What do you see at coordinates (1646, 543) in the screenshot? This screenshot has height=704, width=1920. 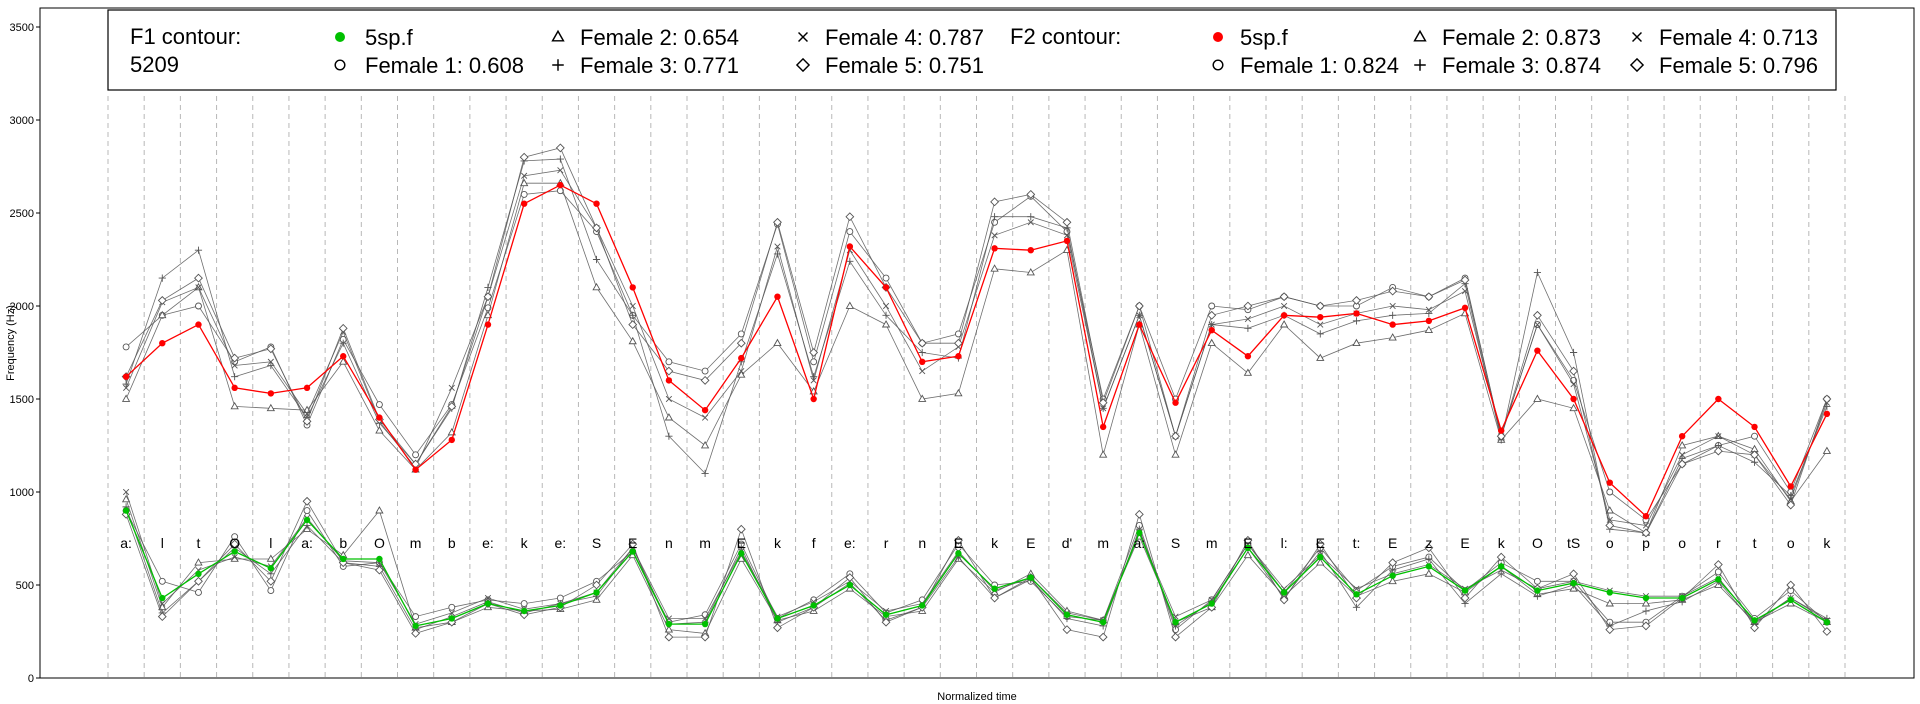 I see `segment-label: p` at bounding box center [1646, 543].